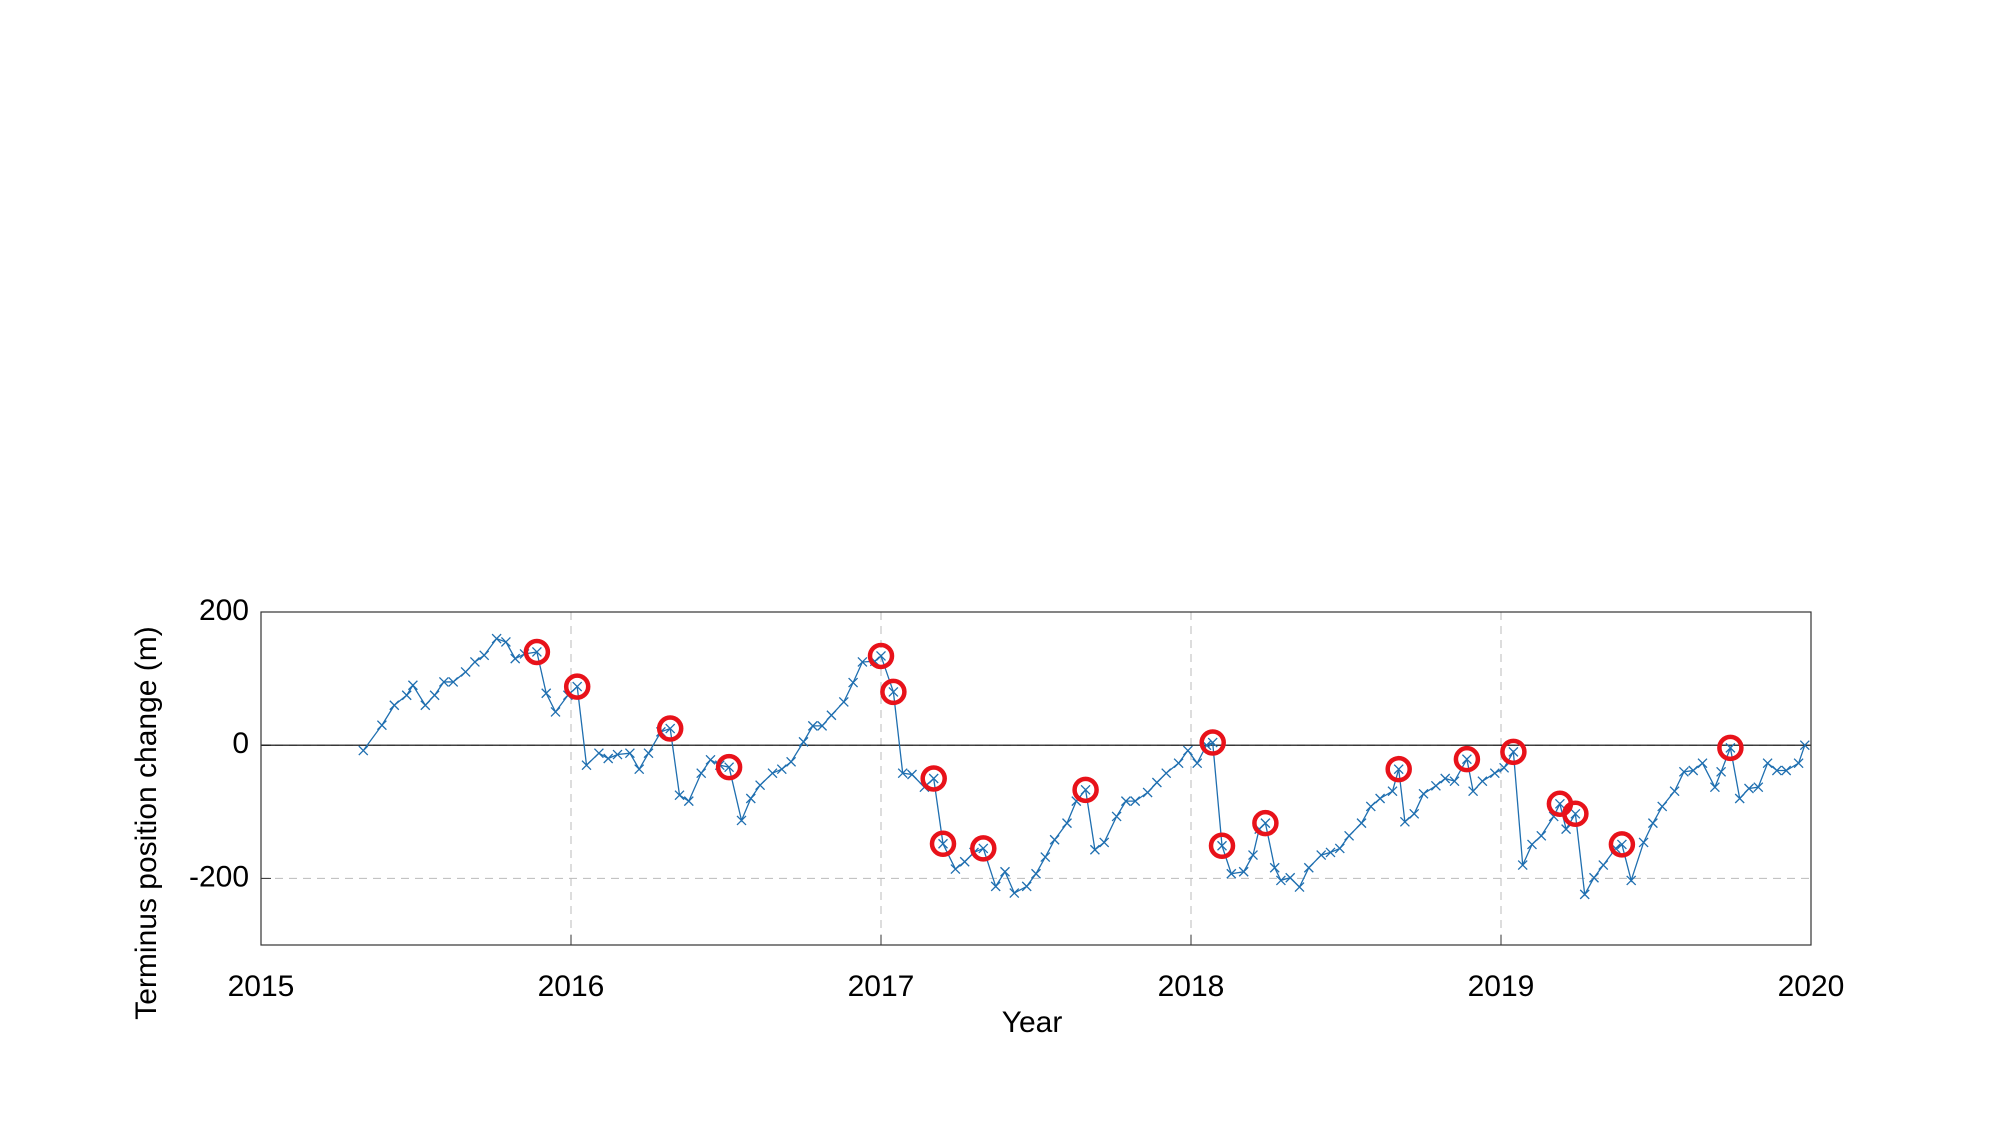  Describe the element at coordinates (261, 986) in the screenshot. I see `x-tick-label: 2015` at that location.